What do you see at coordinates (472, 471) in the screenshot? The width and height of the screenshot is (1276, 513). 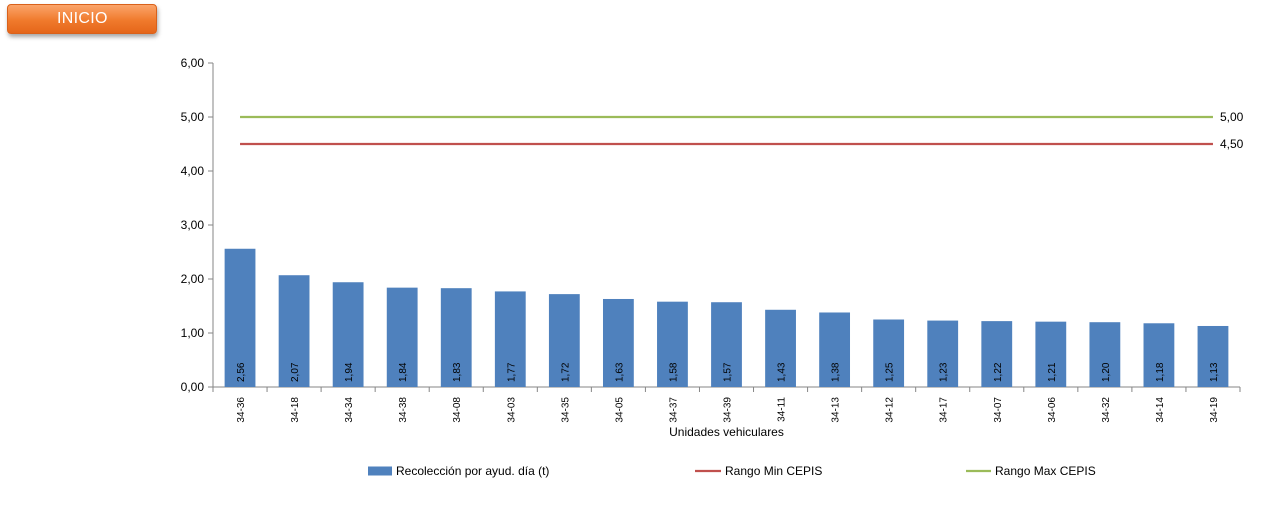 I see `legend-label-recoleccion: Recolección por ayud. día (t)` at bounding box center [472, 471].